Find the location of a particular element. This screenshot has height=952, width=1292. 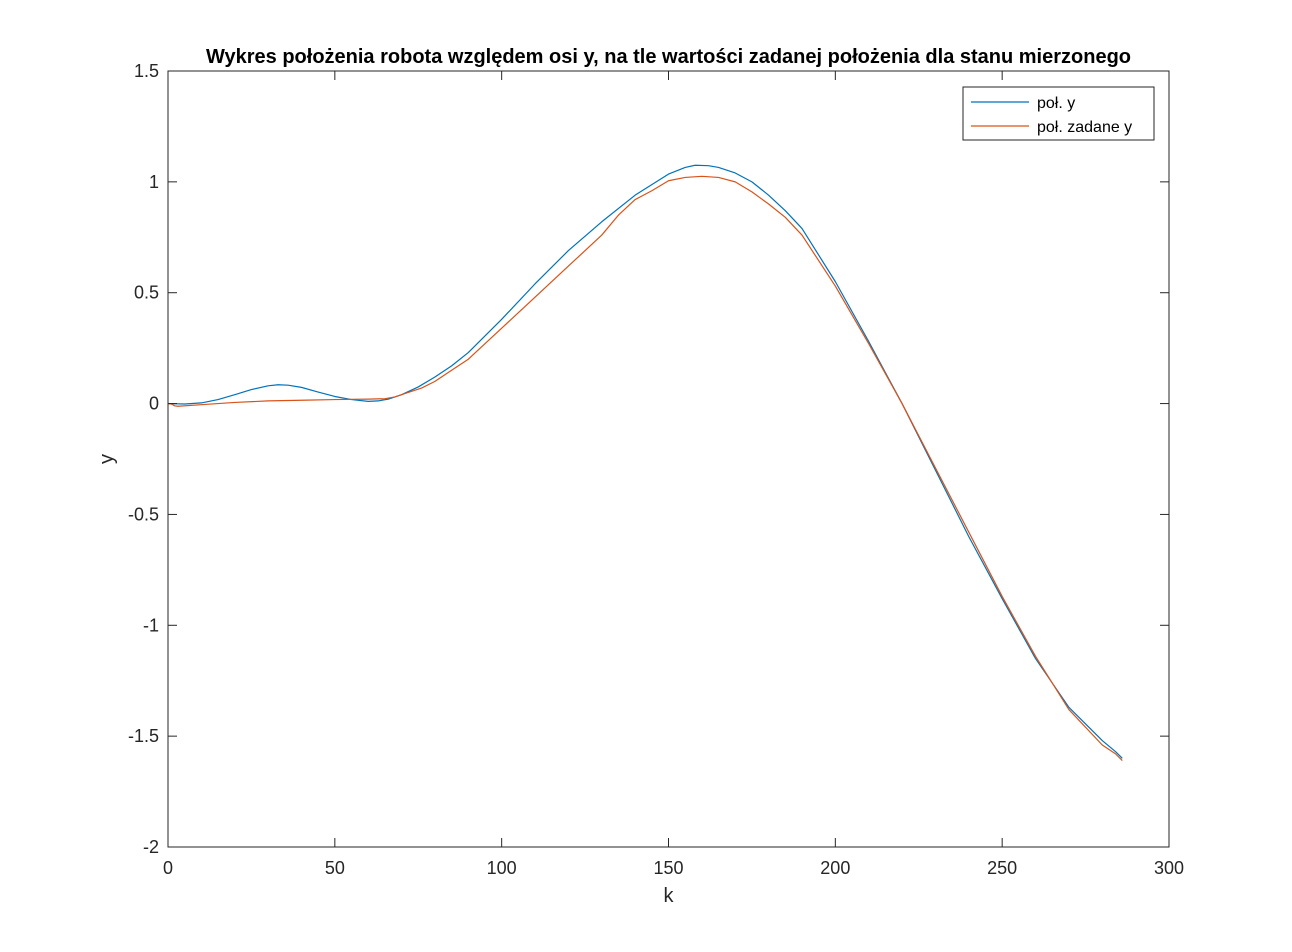

y-axis-label: y is located at coordinates (107, 459).